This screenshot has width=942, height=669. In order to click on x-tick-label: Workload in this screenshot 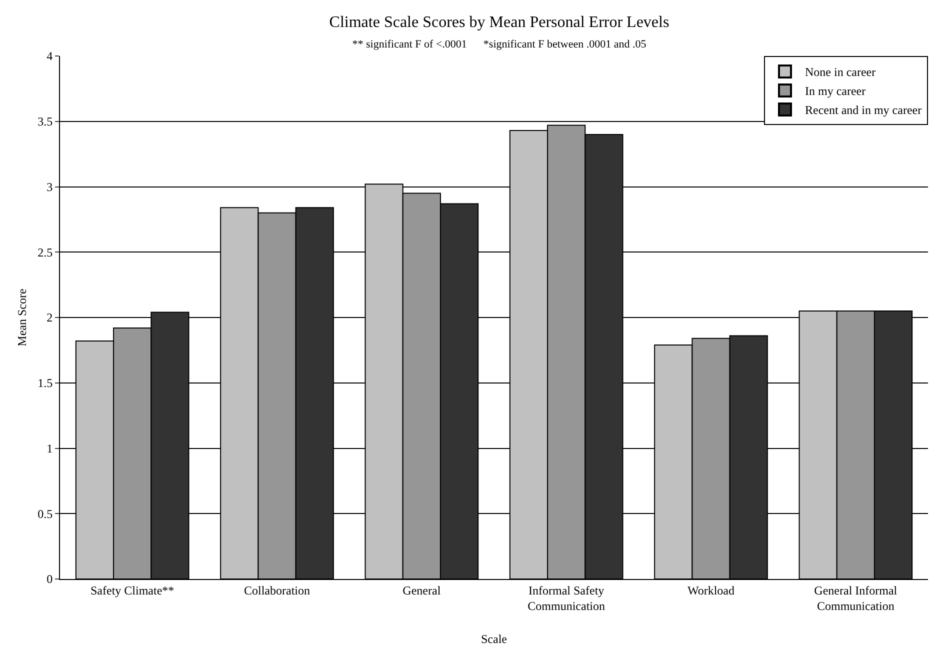, I will do `click(711, 590)`.